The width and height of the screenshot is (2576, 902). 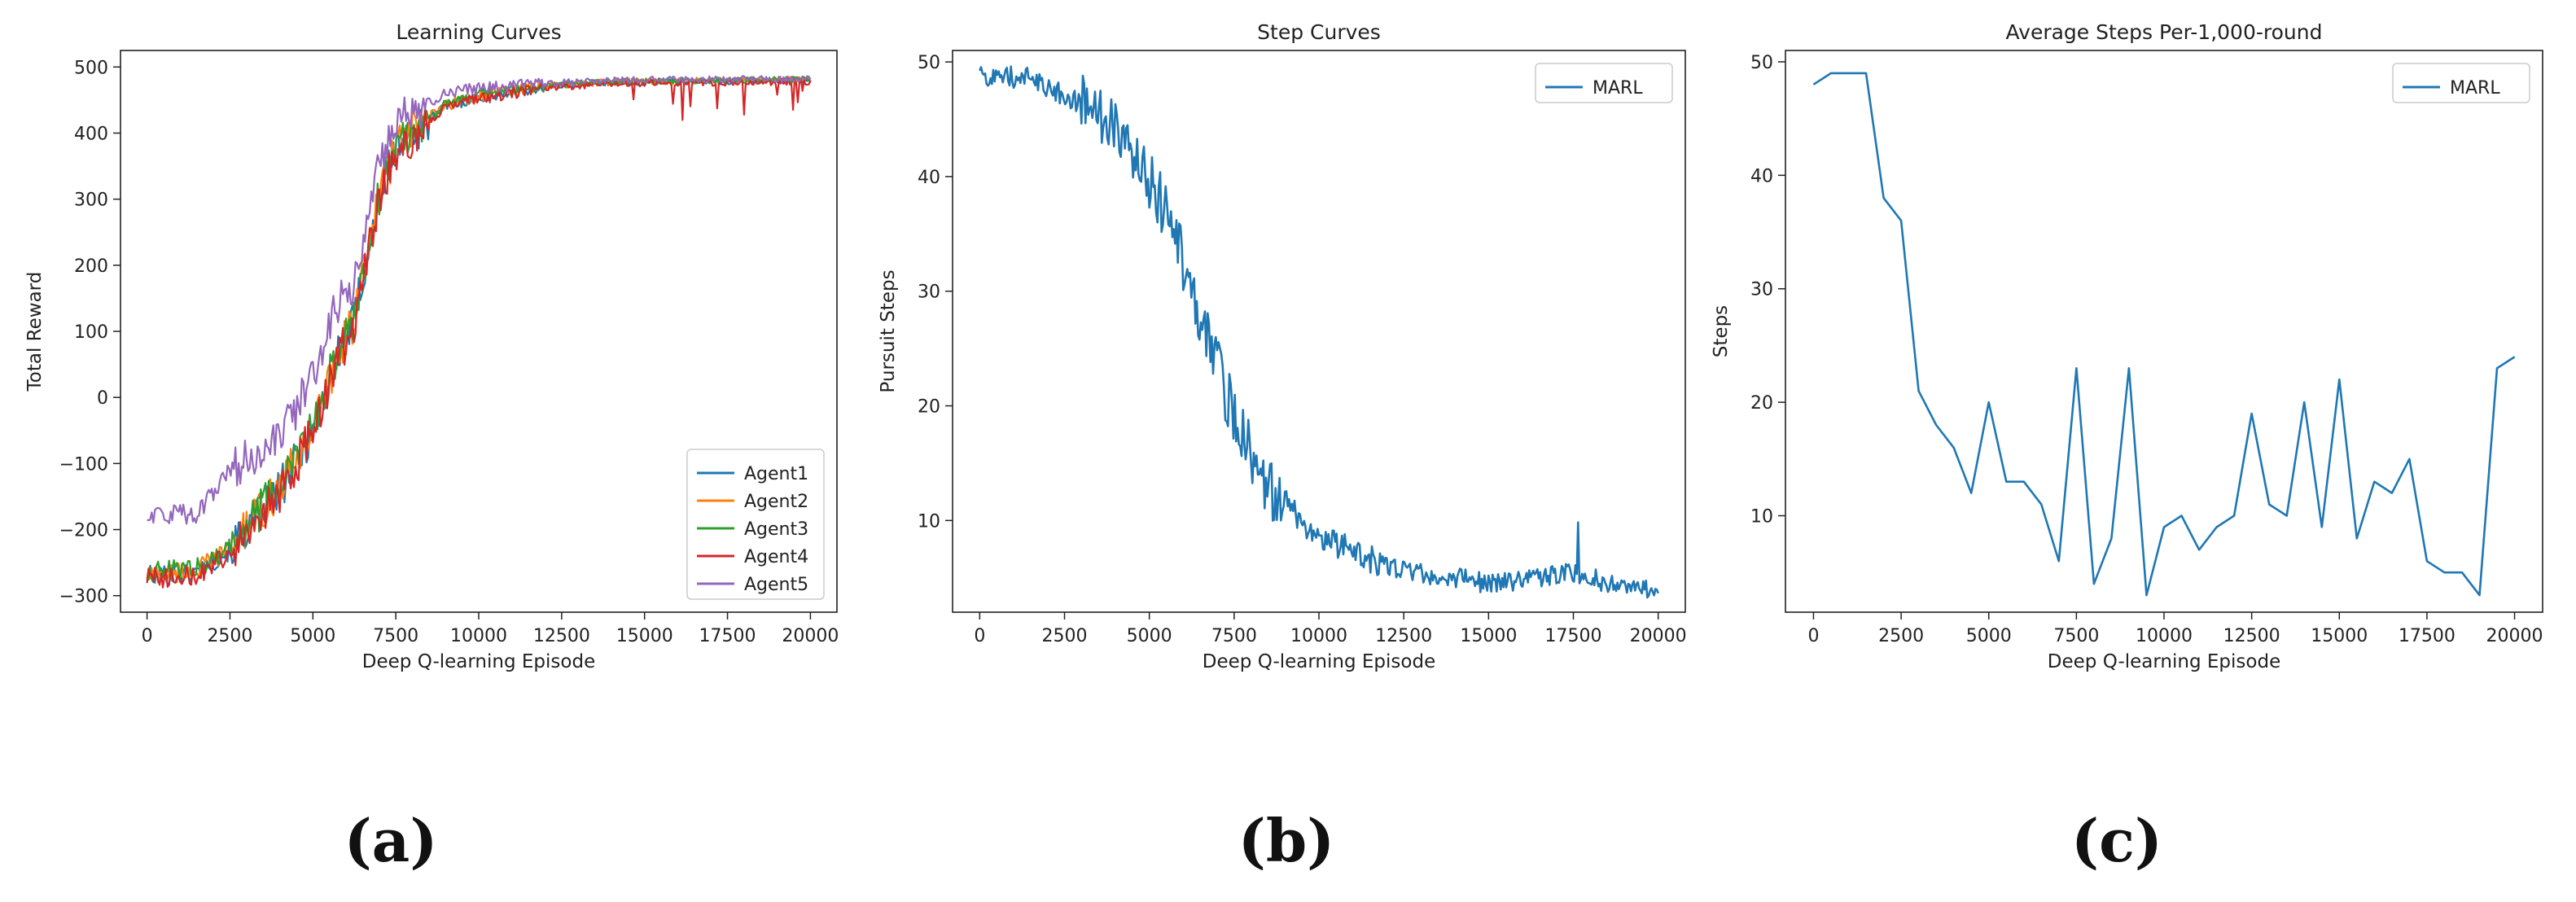 I want to click on chart-title: Learning Curves, so click(x=478, y=32).